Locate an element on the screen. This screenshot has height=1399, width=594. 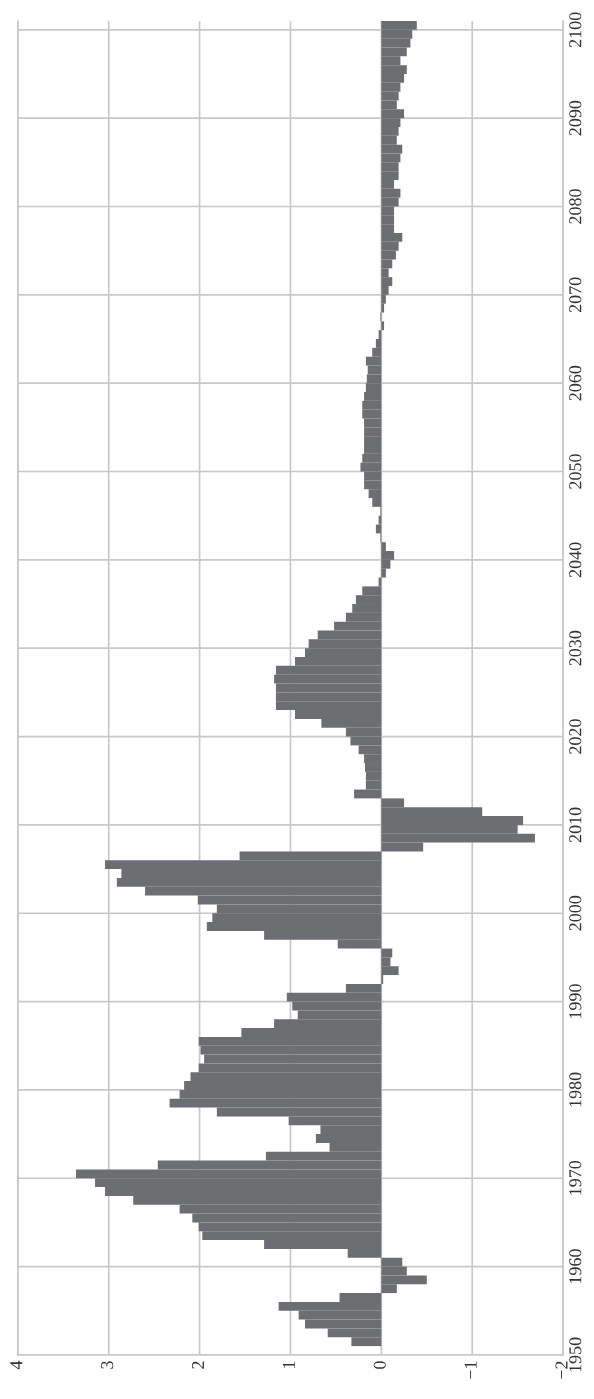
y-tick-label: 2100 is located at coordinates (575, 30).